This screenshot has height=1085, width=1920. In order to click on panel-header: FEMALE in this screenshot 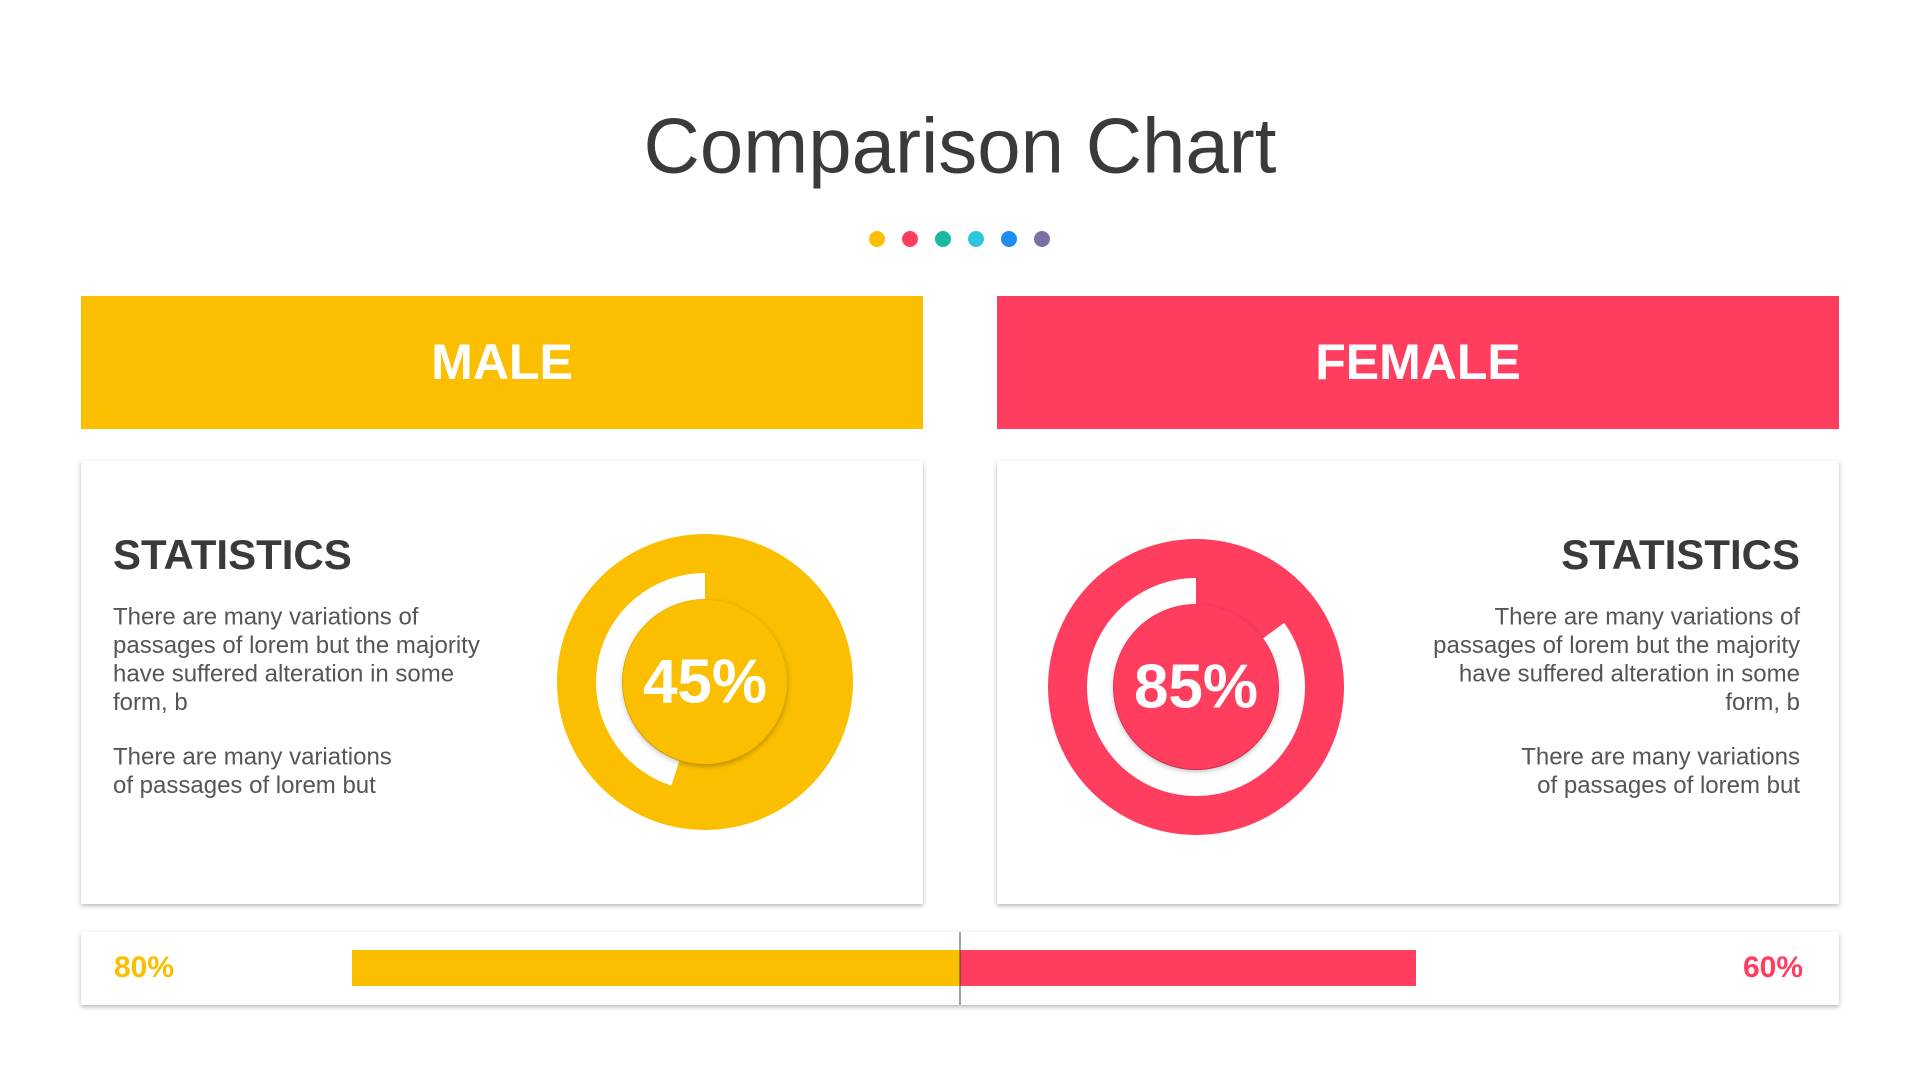, I will do `click(1418, 362)`.